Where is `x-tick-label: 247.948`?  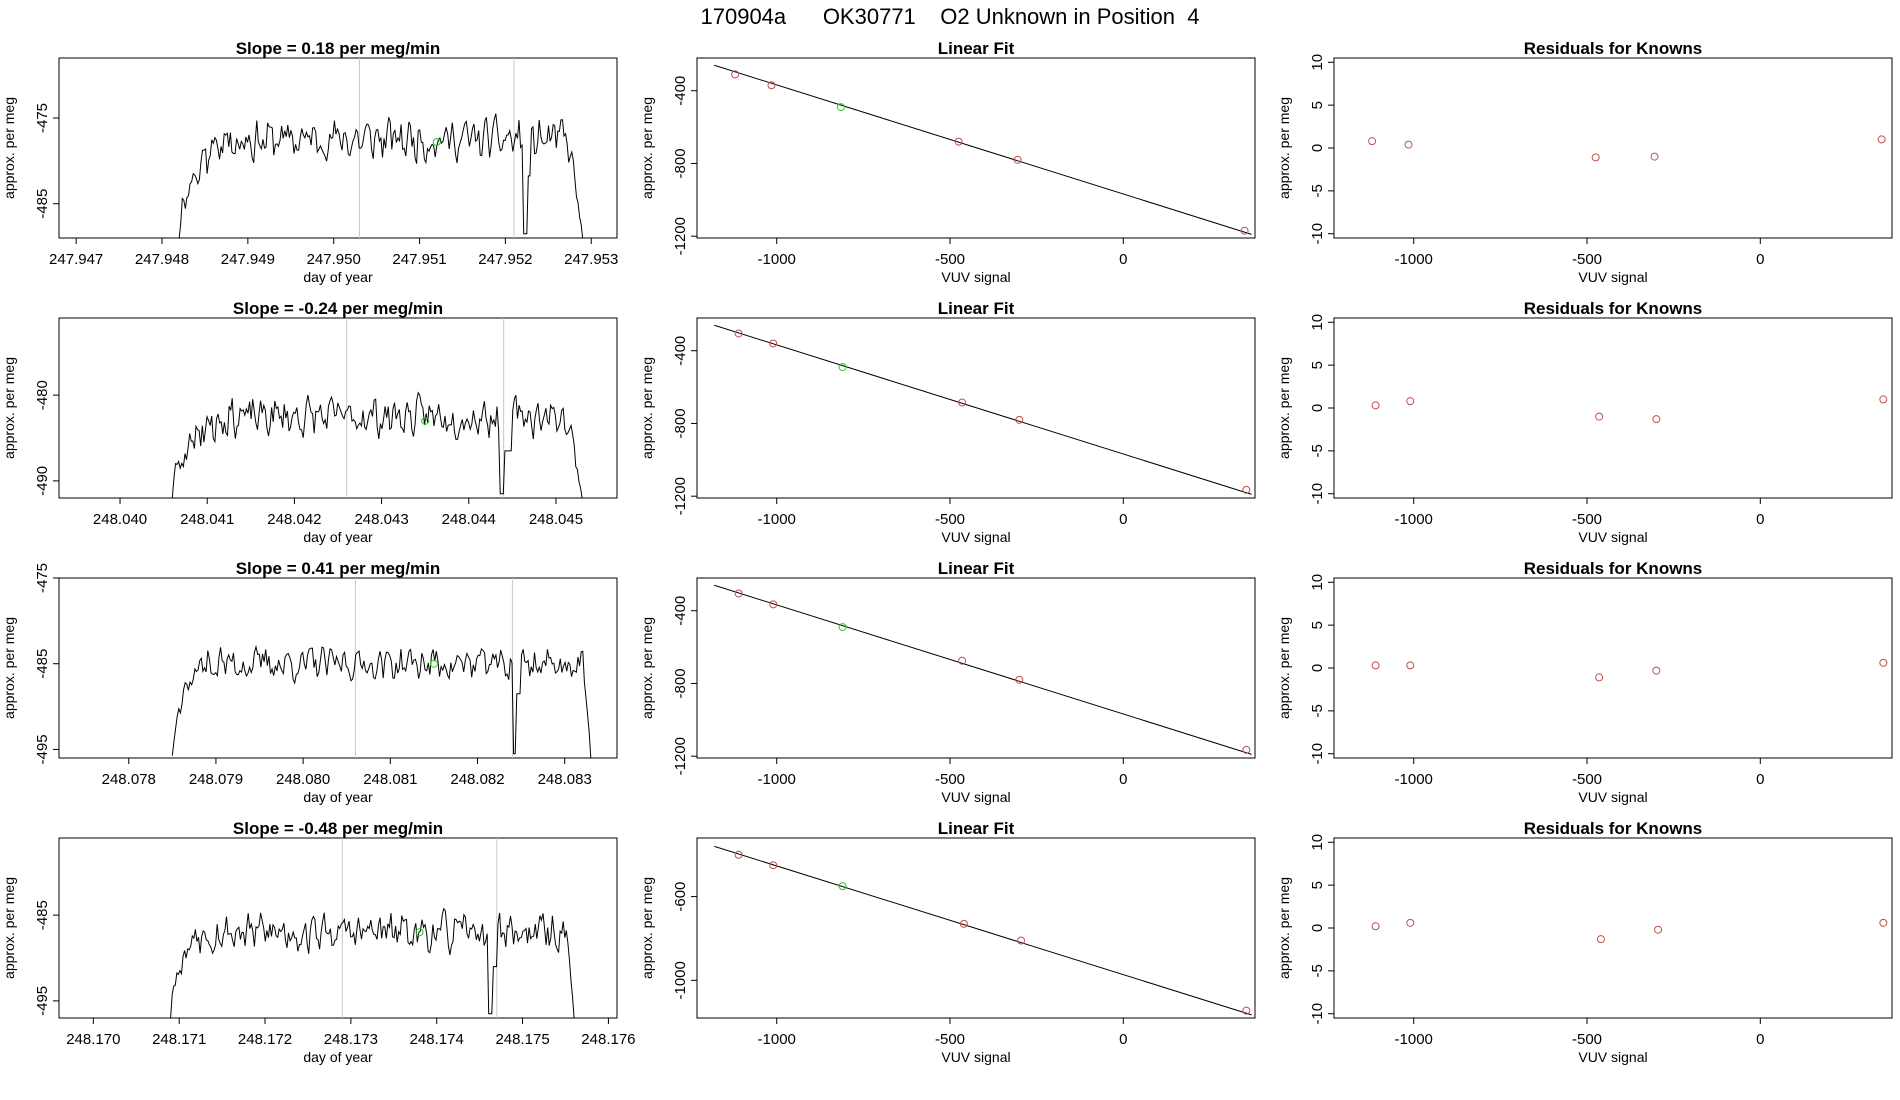
x-tick-label: 247.948 is located at coordinates (162, 259).